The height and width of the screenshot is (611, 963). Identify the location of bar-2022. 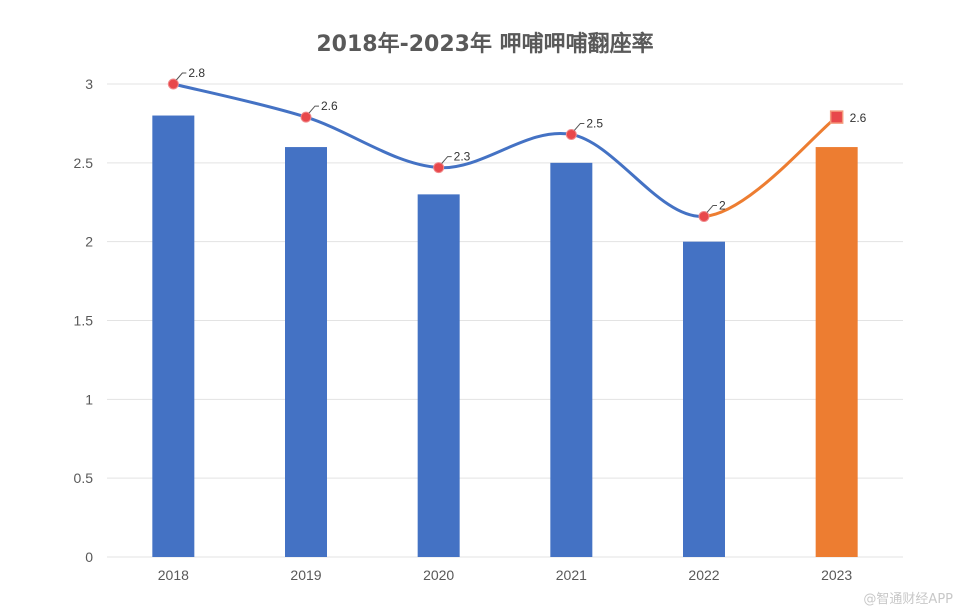
(704, 399).